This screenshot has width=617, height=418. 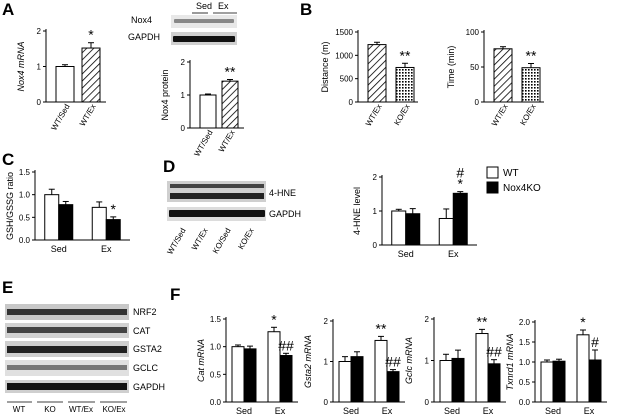 What do you see at coordinates (144, 37) in the screenshot?
I see `blot-a-label-gapdh: GAPDH` at bounding box center [144, 37].